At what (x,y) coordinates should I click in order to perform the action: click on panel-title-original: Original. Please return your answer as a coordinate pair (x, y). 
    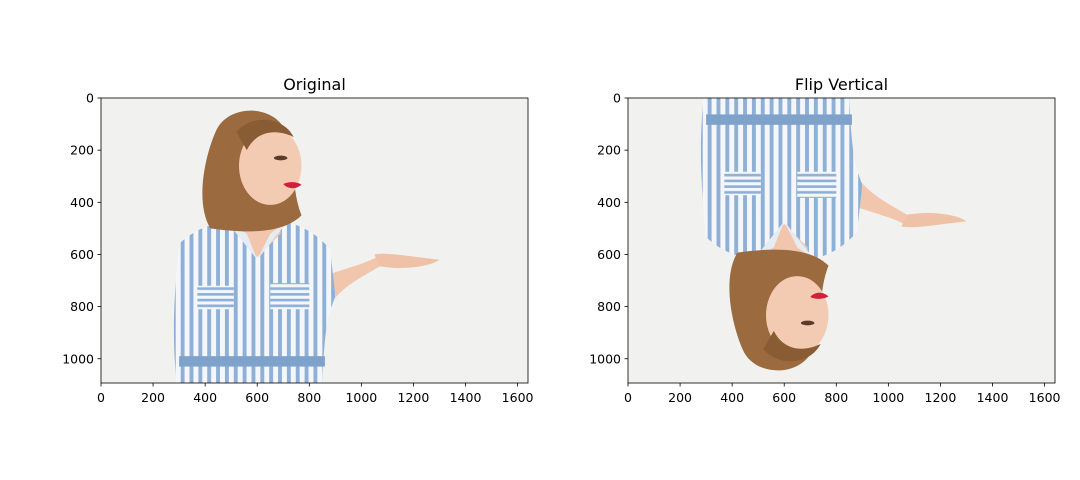
    Looking at the image, I should click on (314, 84).